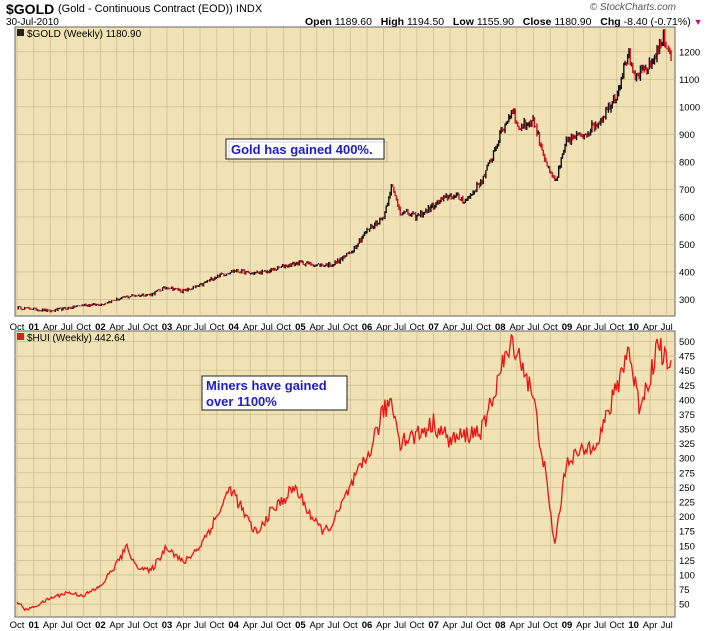 This screenshot has width=714, height=631. What do you see at coordinates (318, 22) in the screenshot?
I see `open-label: Open` at bounding box center [318, 22].